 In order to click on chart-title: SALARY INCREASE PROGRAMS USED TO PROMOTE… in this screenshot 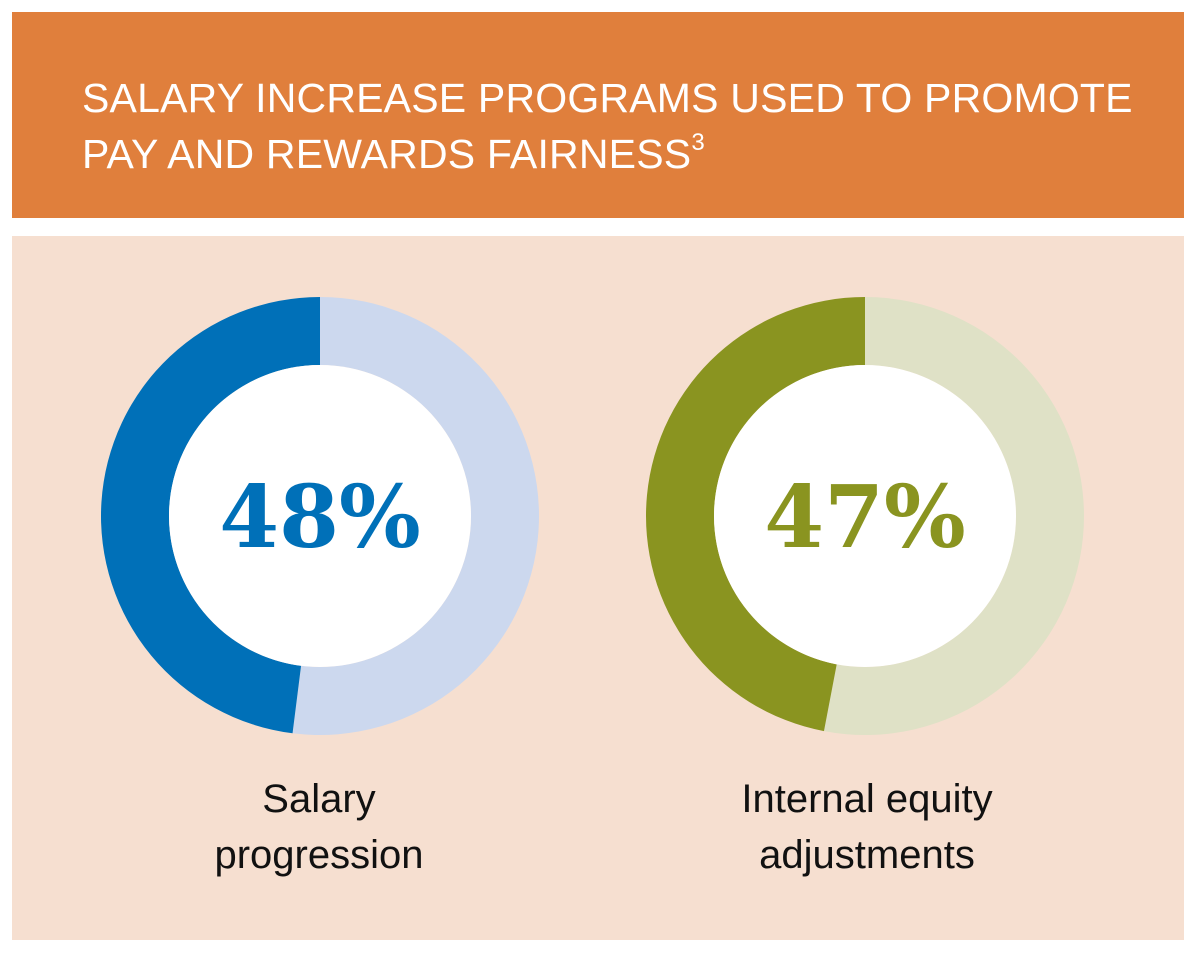, I will do `click(633, 126)`.